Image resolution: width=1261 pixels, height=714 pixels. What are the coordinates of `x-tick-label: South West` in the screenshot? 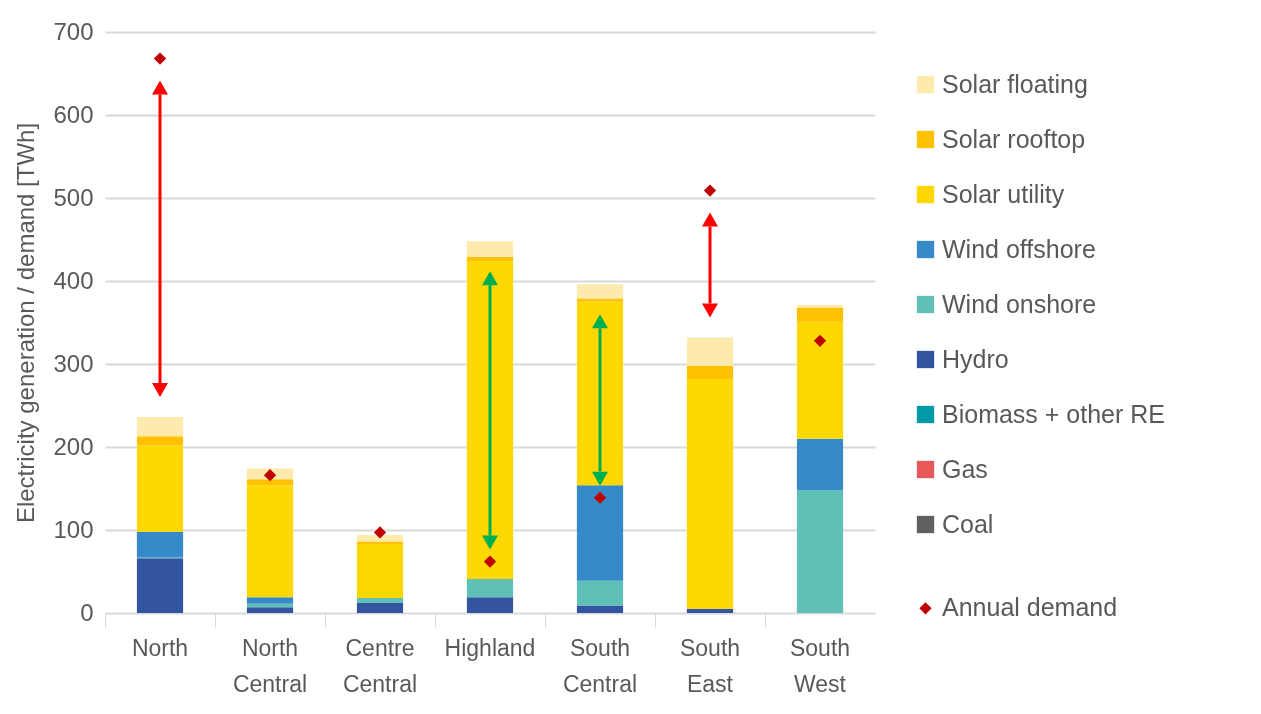 It's located at (820, 665).